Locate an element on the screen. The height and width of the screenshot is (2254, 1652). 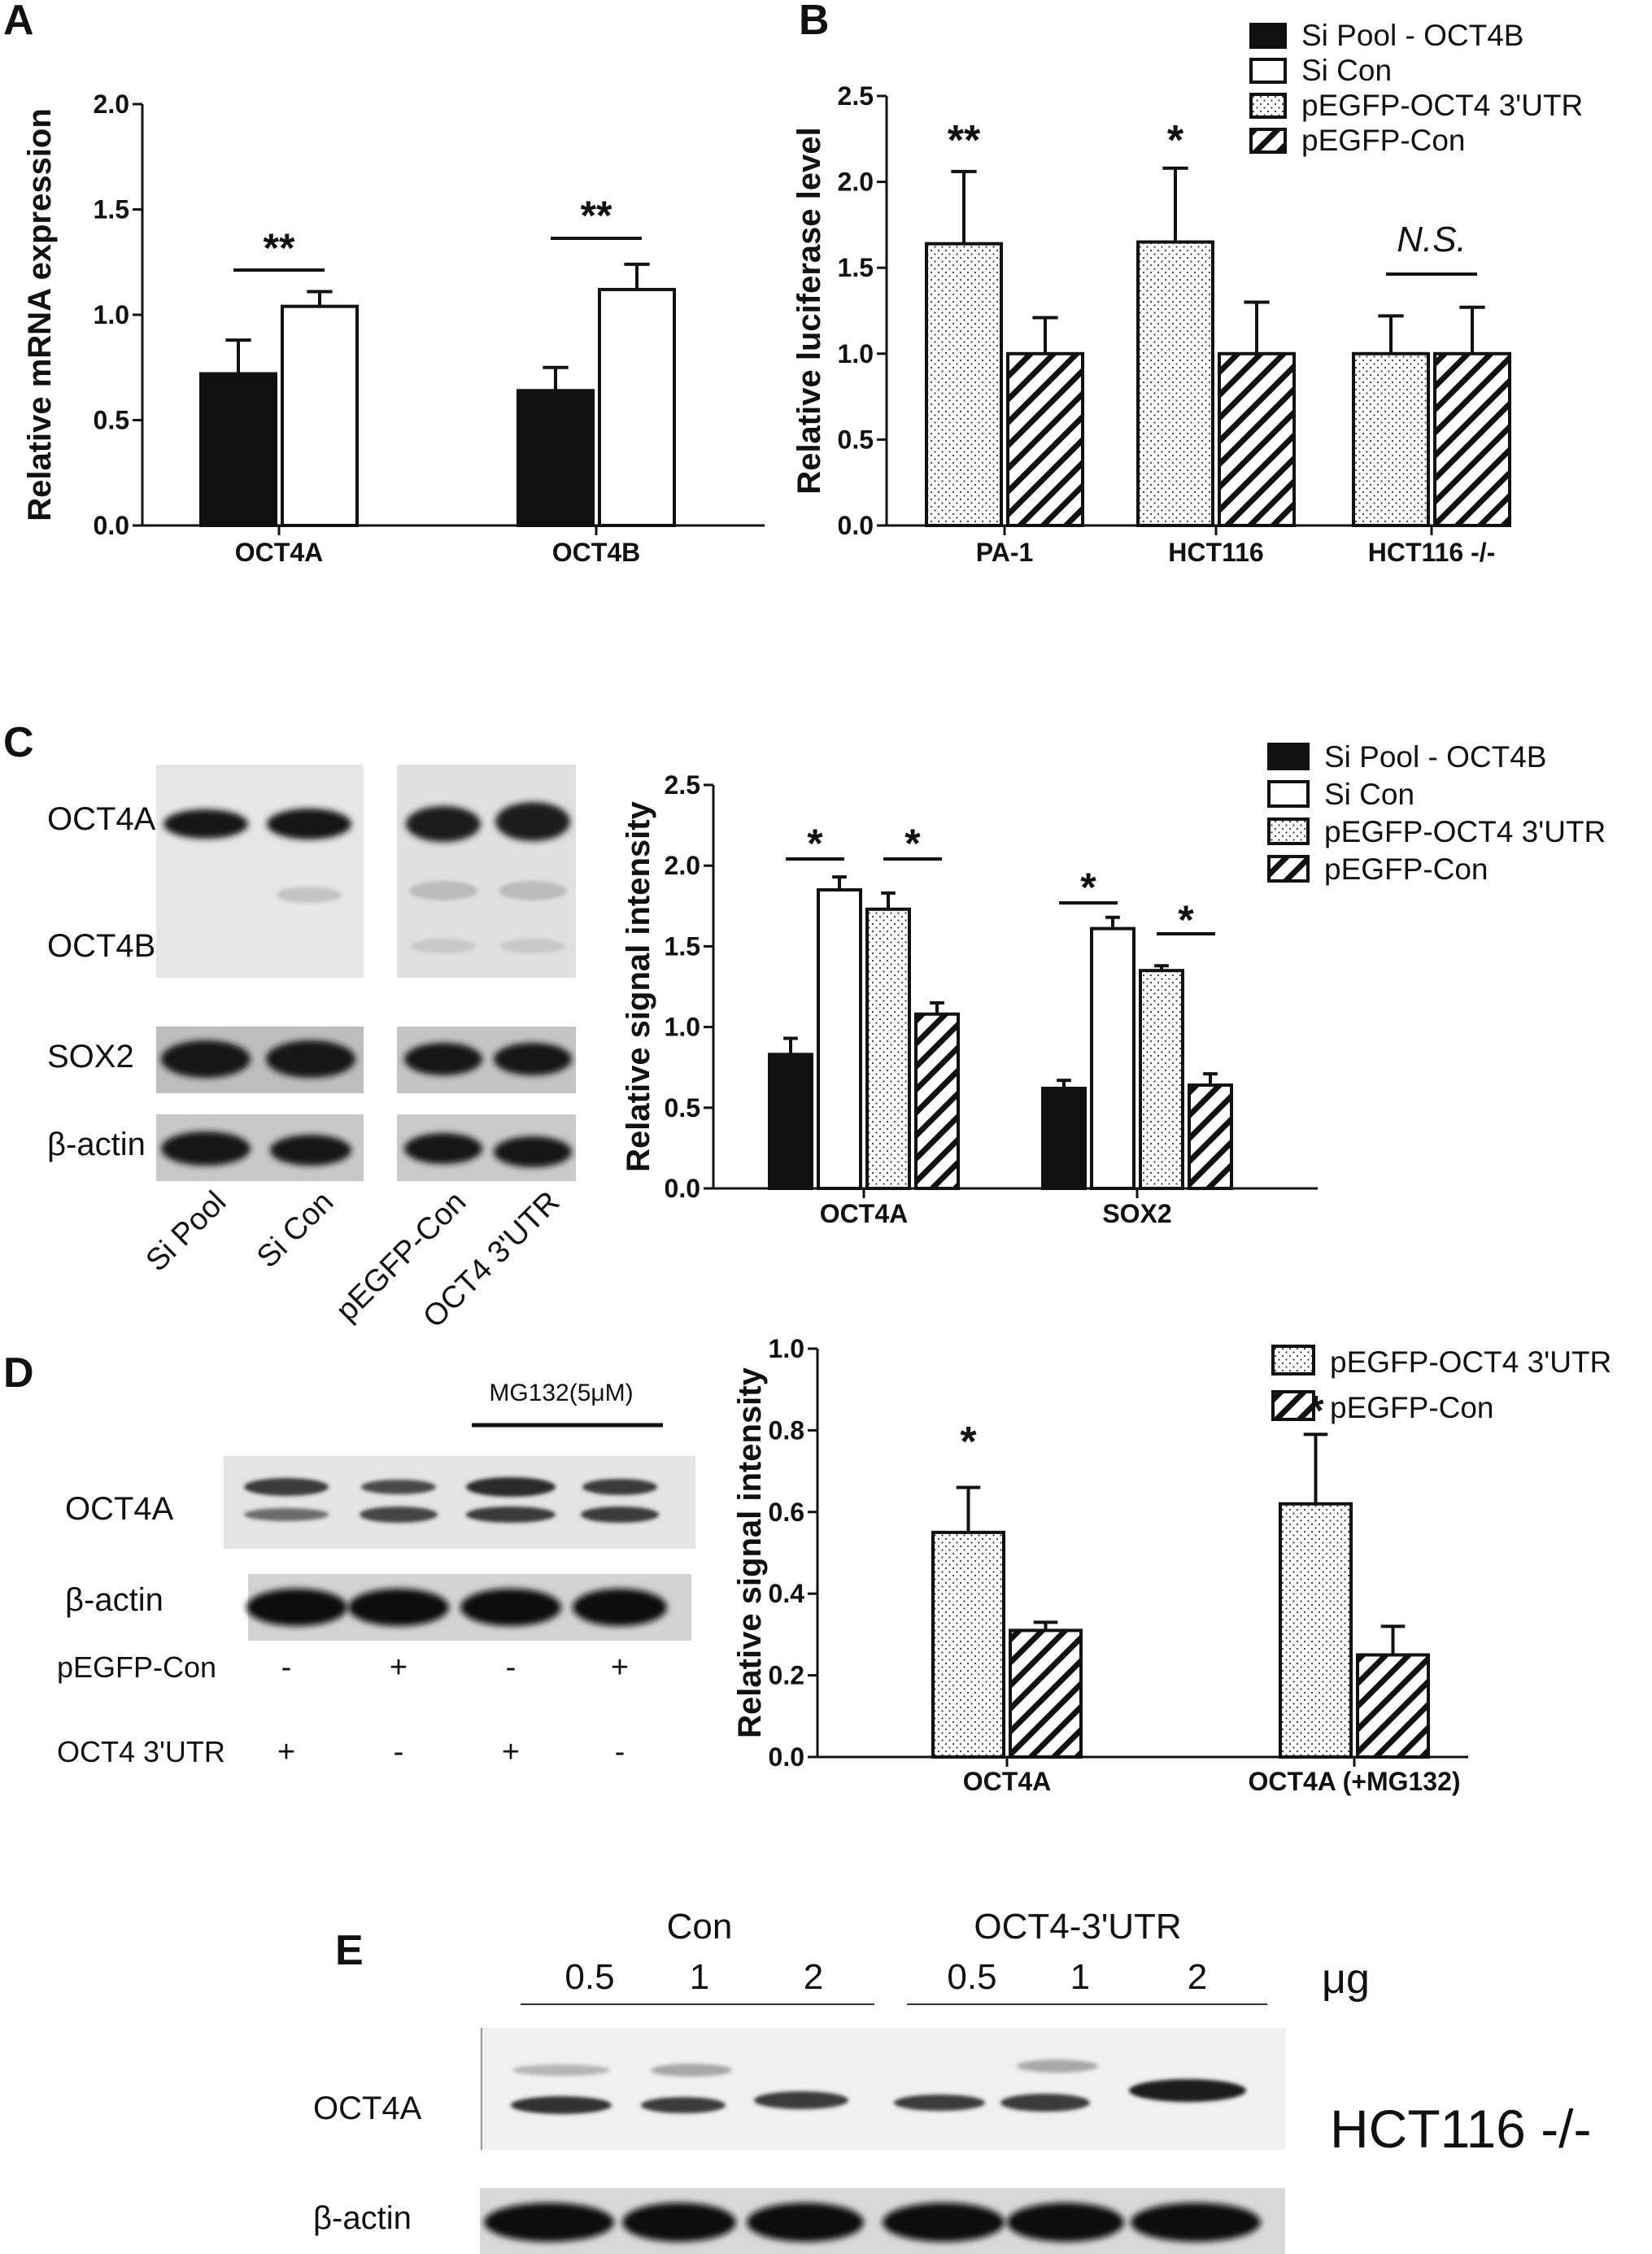
blot-c-row-label-oct4a: OCT4A is located at coordinates (101, 819).